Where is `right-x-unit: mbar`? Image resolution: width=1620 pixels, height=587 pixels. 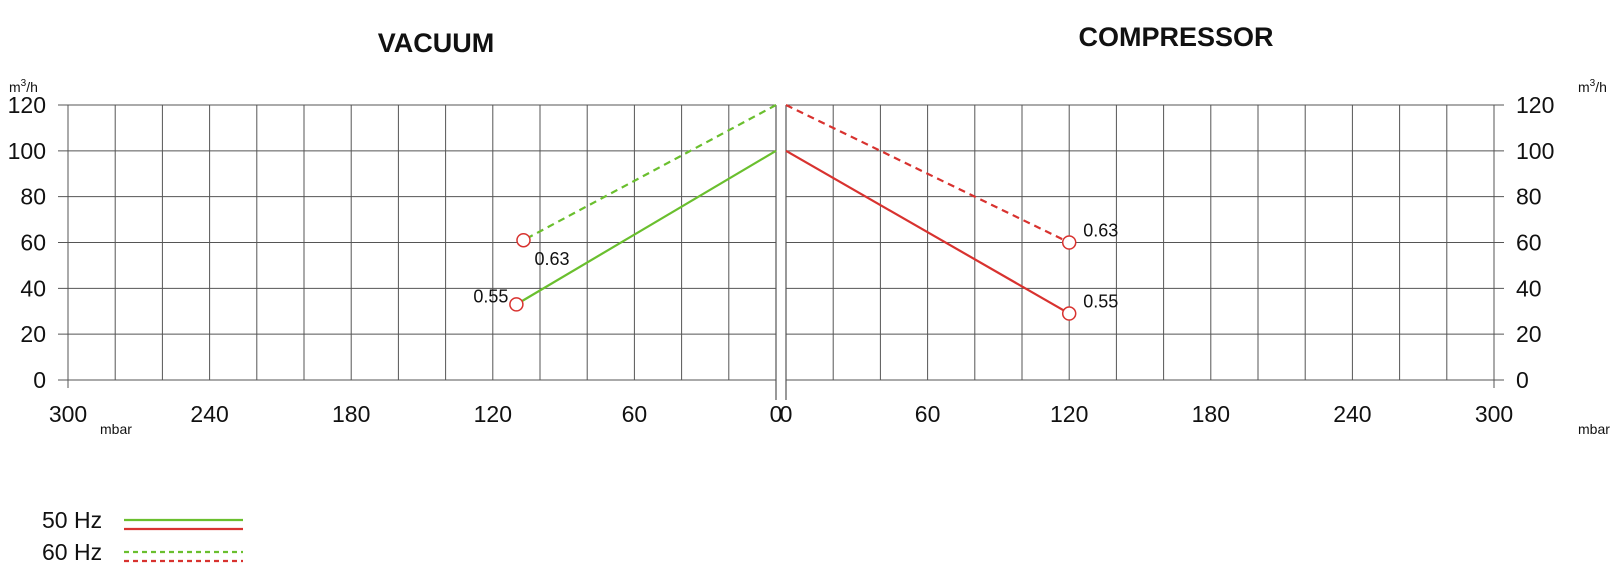
right-x-unit: mbar is located at coordinates (1594, 429).